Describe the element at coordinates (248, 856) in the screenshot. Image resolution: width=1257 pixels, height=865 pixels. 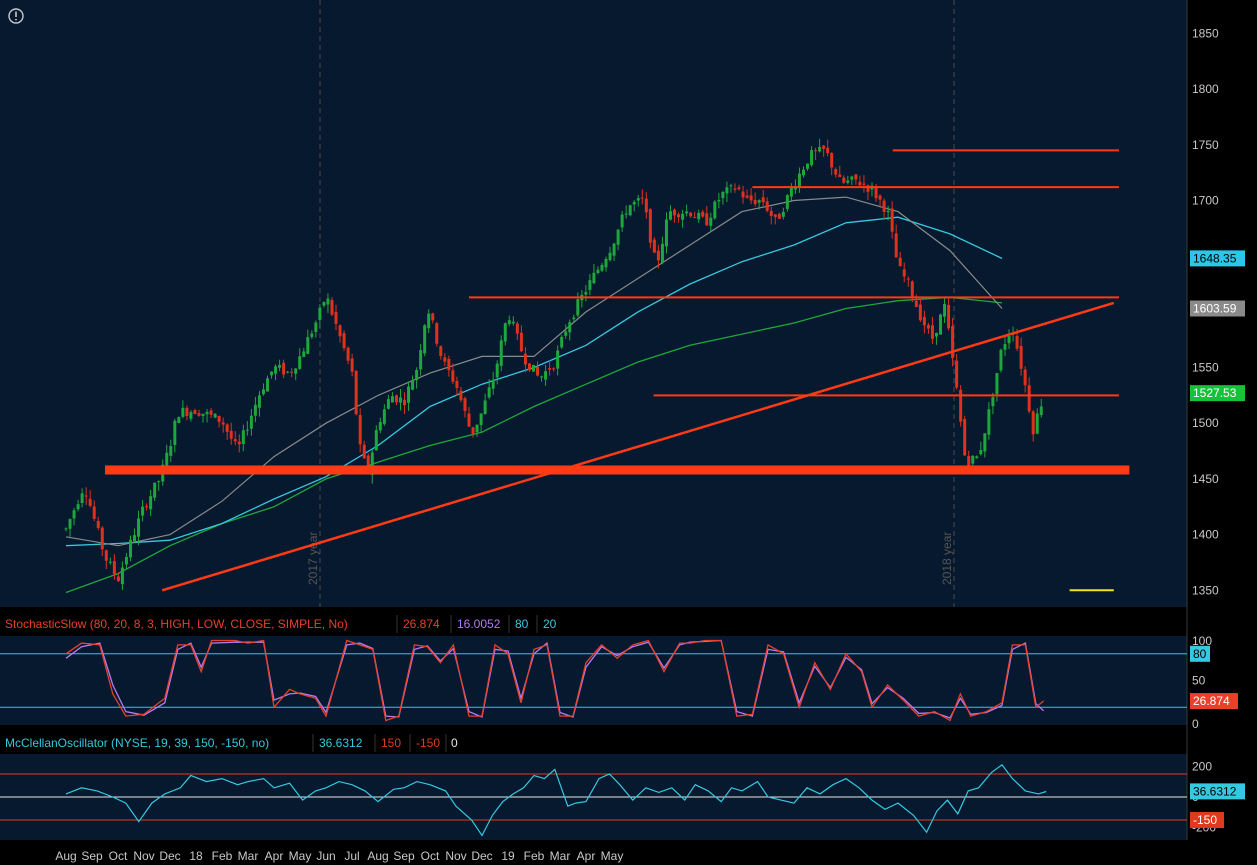
I see `x-tick-label: Mar` at that location.